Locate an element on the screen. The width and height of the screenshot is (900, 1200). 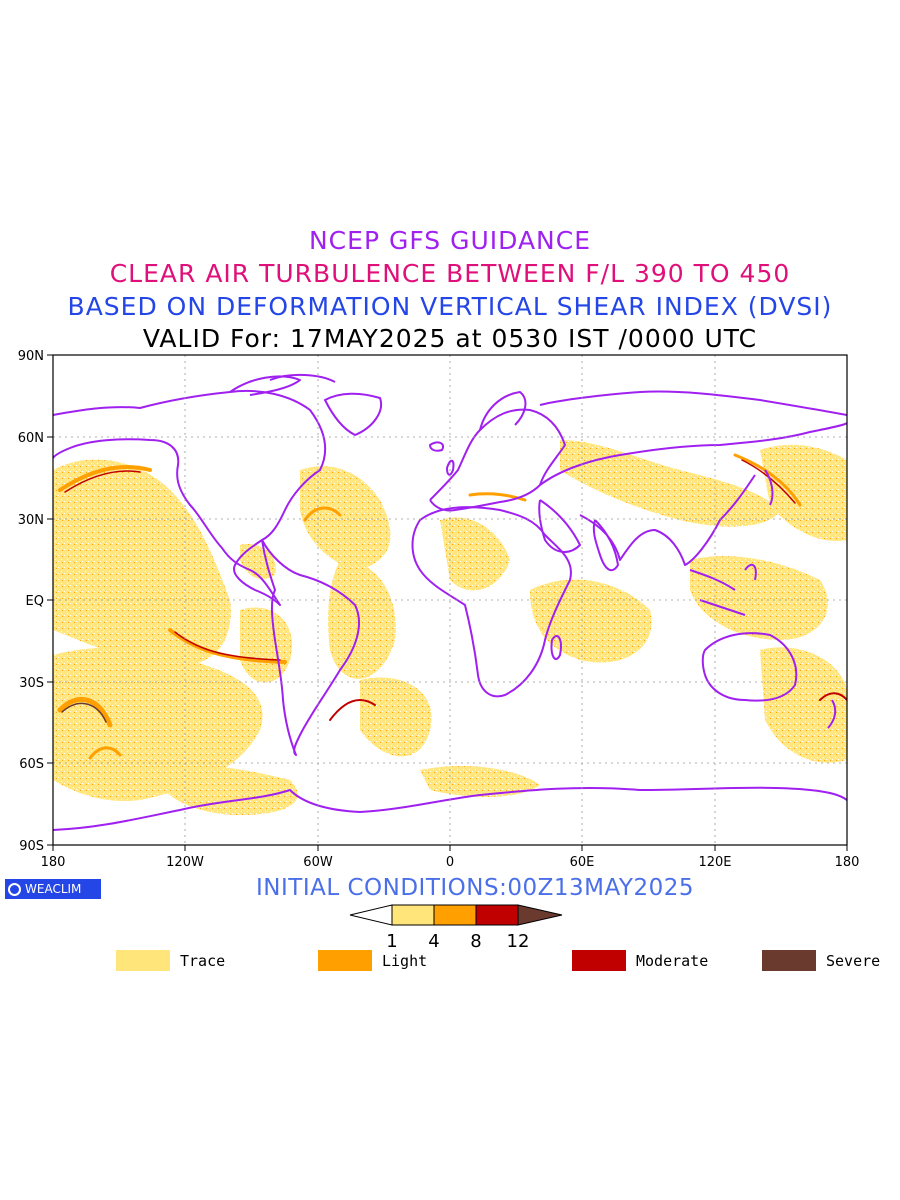
initial-conditions: INITIAL CONDITIONS:00Z13MAY2025 is located at coordinates (475, 888).